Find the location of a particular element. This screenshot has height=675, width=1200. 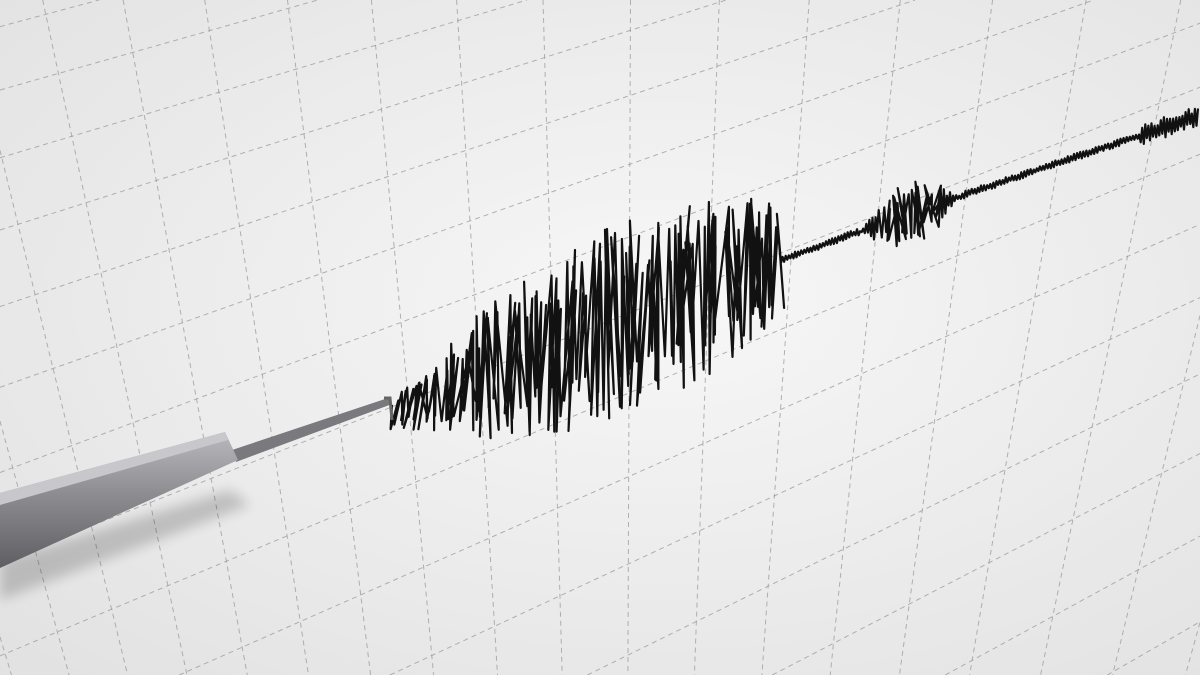

stylus-body-highlight is located at coordinates (114, 468).